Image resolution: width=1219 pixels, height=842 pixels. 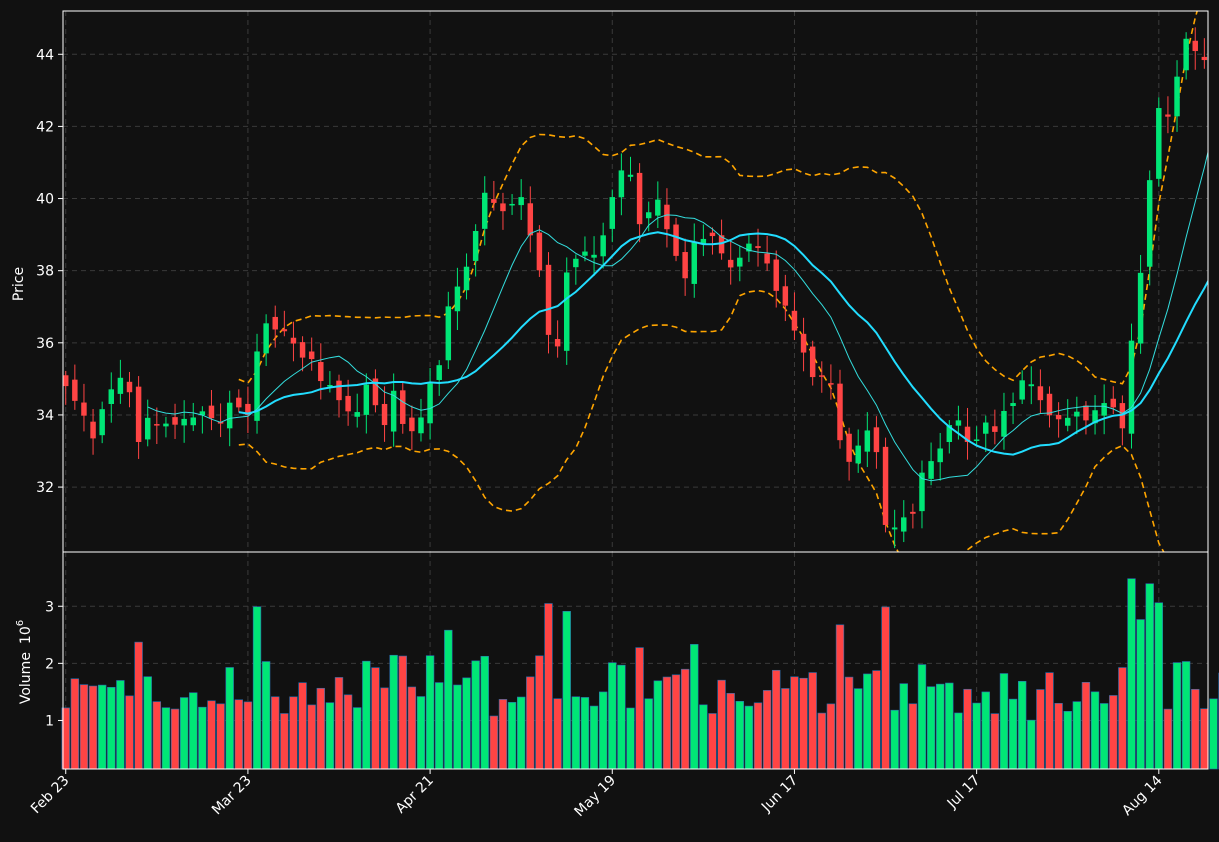 I want to click on volume-tick-label: 3, so click(x=49, y=607).